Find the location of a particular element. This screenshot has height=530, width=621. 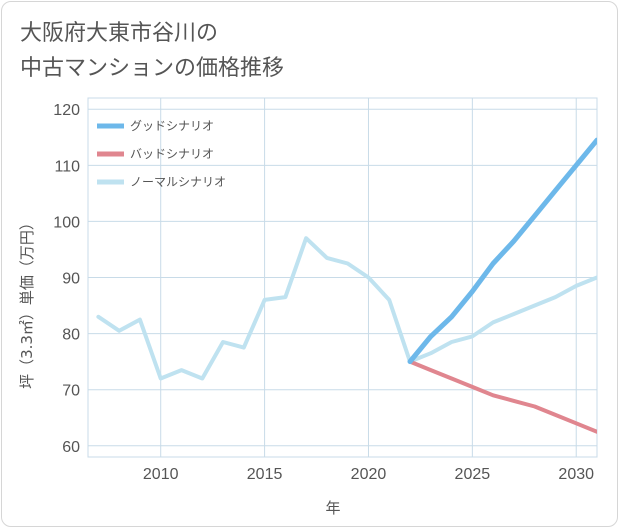

x-tick-label: 2010 is located at coordinates (161, 474).